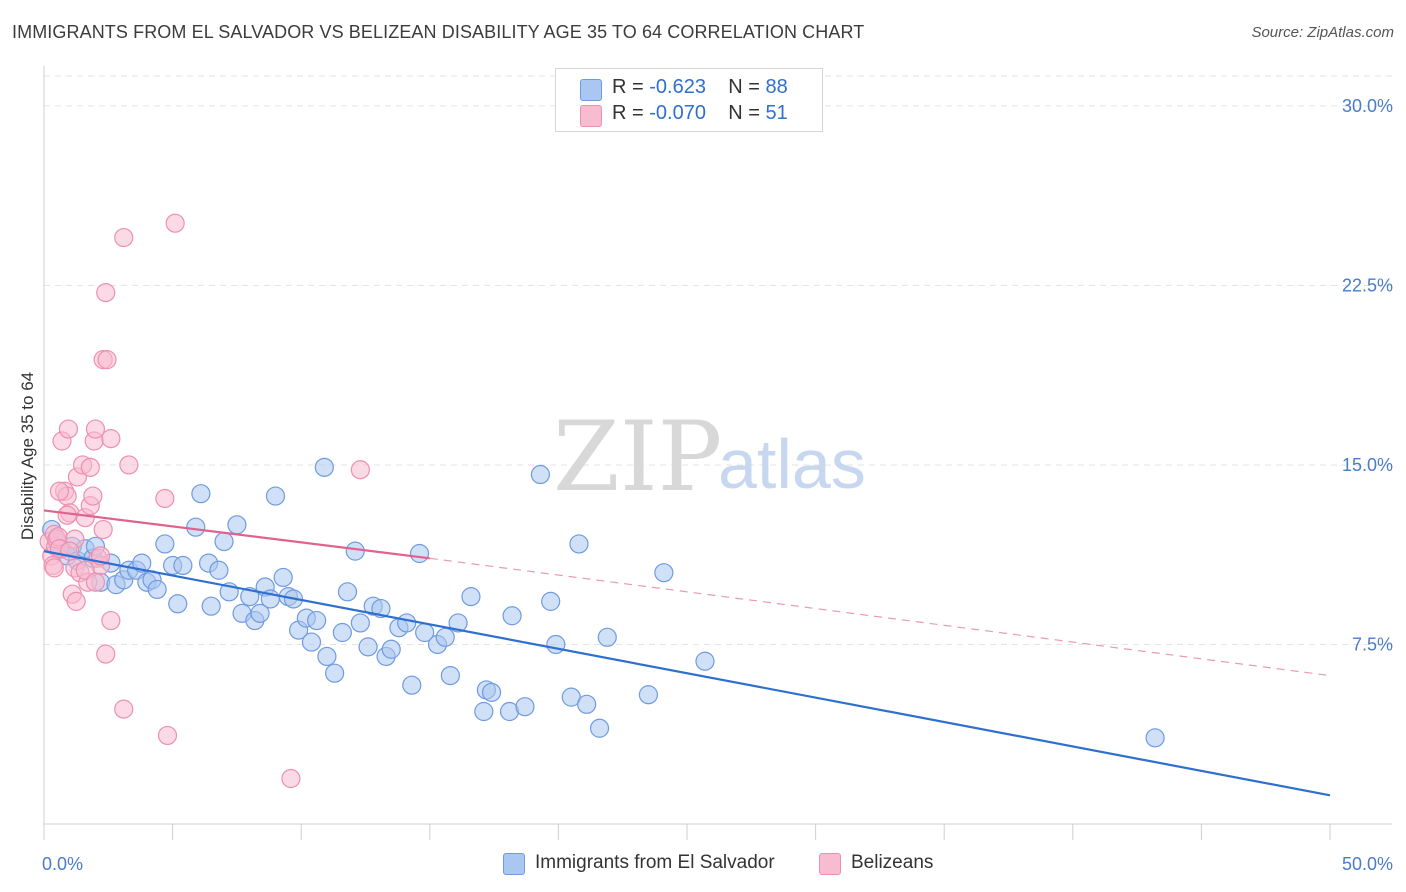 This screenshot has width=1406, height=892. Describe the element at coordinates (776, 87) in the screenshot. I see `legend-n-value: 88` at that location.